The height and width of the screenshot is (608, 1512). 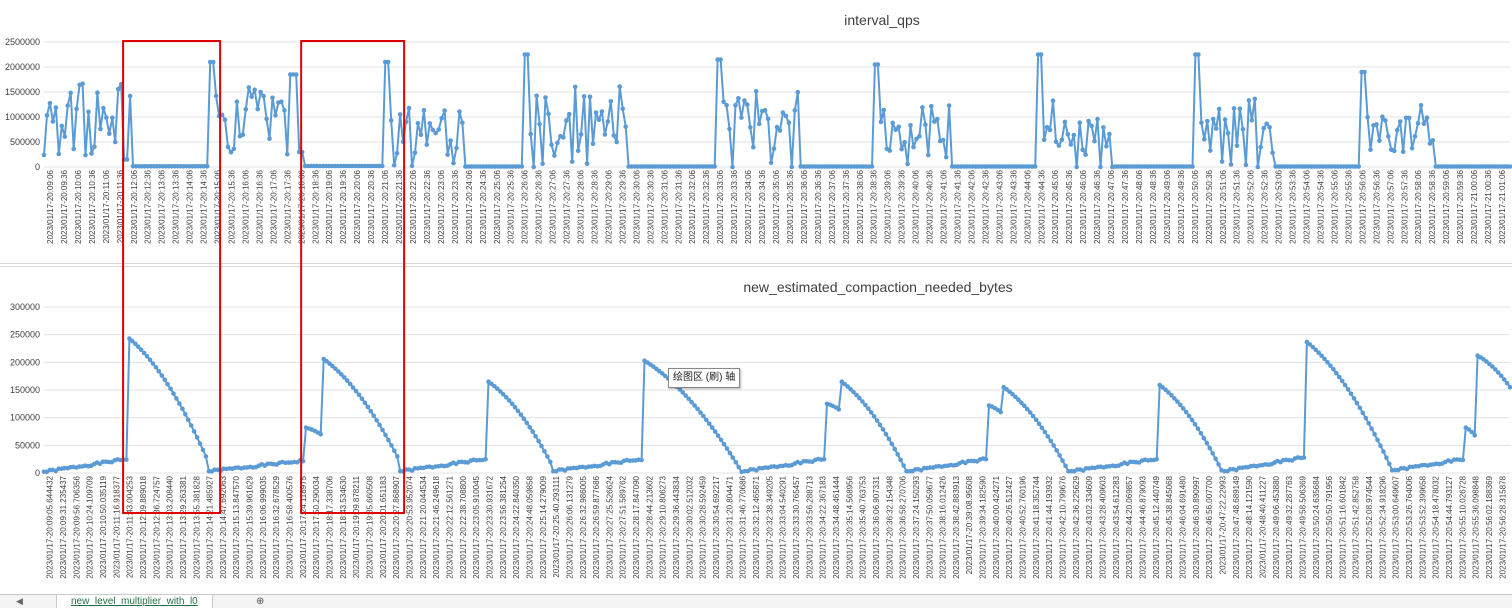 I want to click on x-tick-label: 2023/01/17-20:56:36, so click(x=1376, y=206).